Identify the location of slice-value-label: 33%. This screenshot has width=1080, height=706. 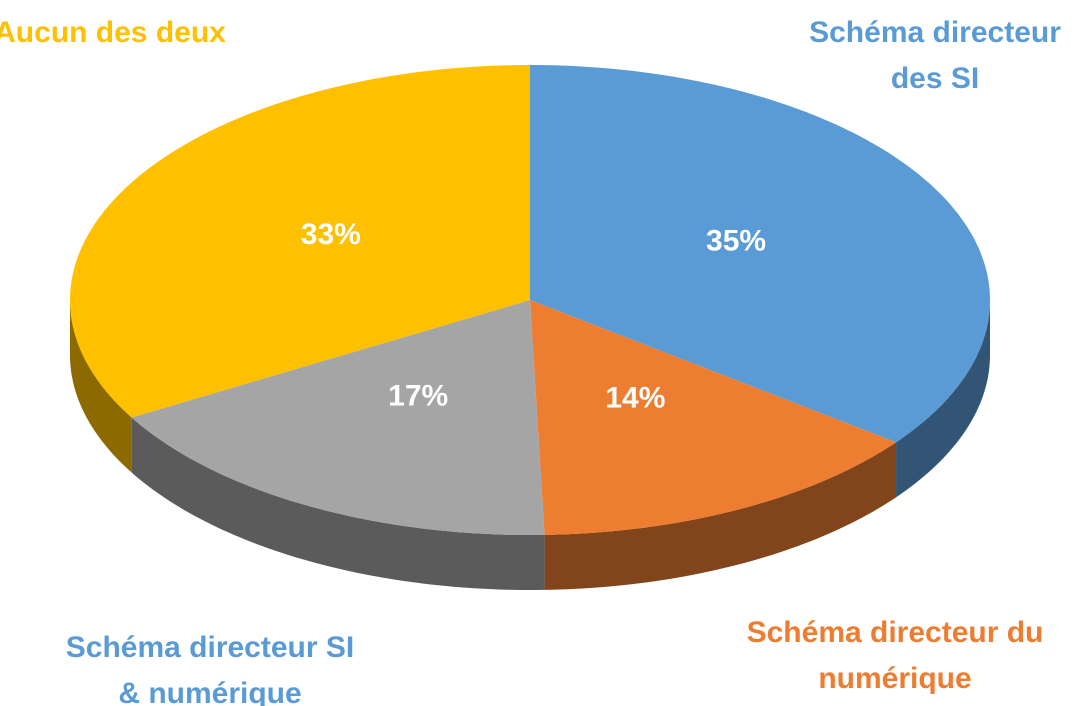
(331, 234).